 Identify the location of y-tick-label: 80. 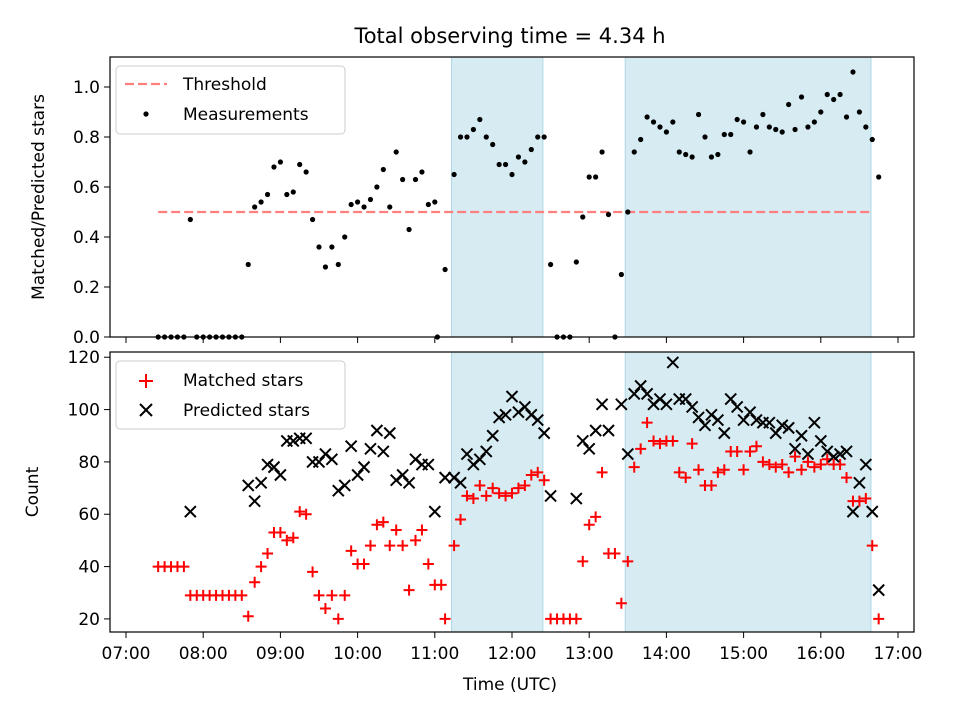
(89, 463).